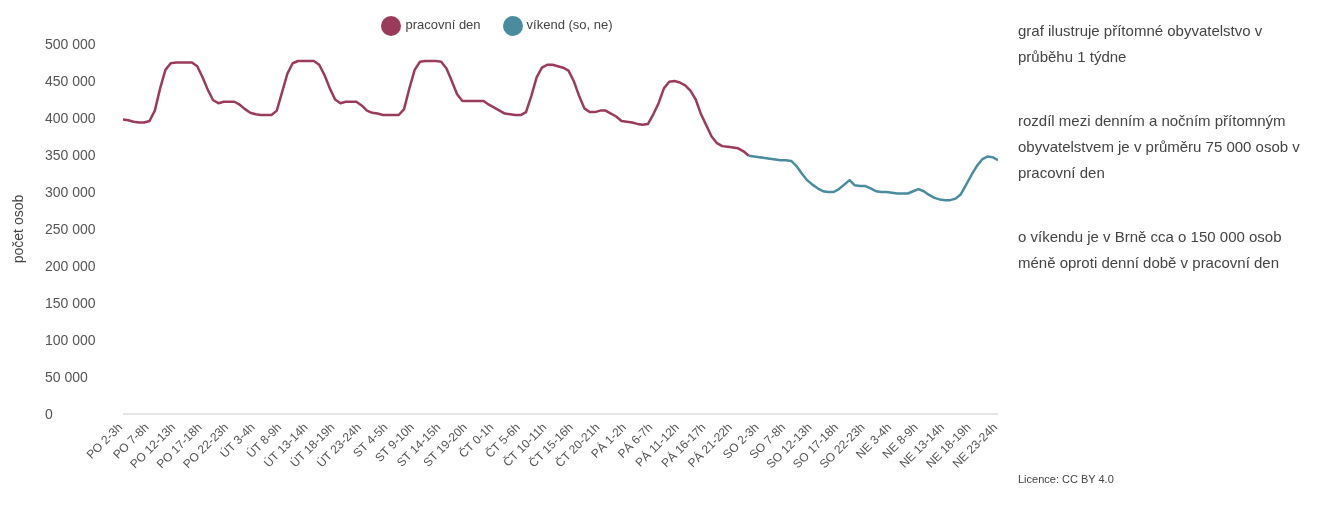  Describe the element at coordinates (443, 25) in the screenshot. I see `legend-label: pracovní den` at that location.